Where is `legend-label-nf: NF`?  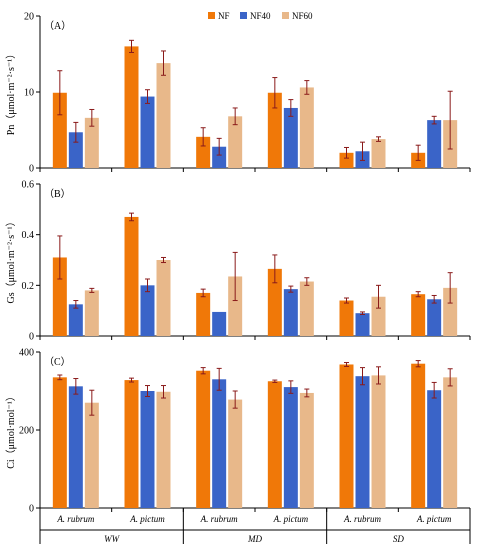
legend-label-nf: NF is located at coordinates (224, 16).